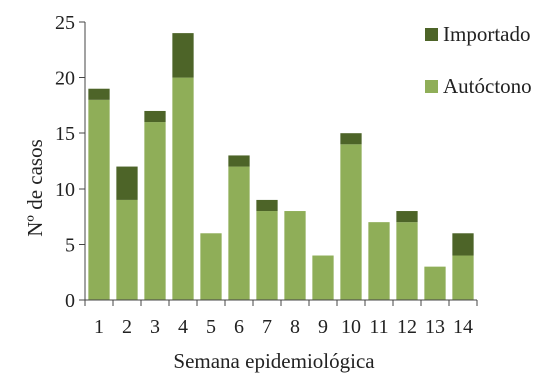  Describe the element at coordinates (155, 327) in the screenshot. I see `x-tick-label: 3` at that location.